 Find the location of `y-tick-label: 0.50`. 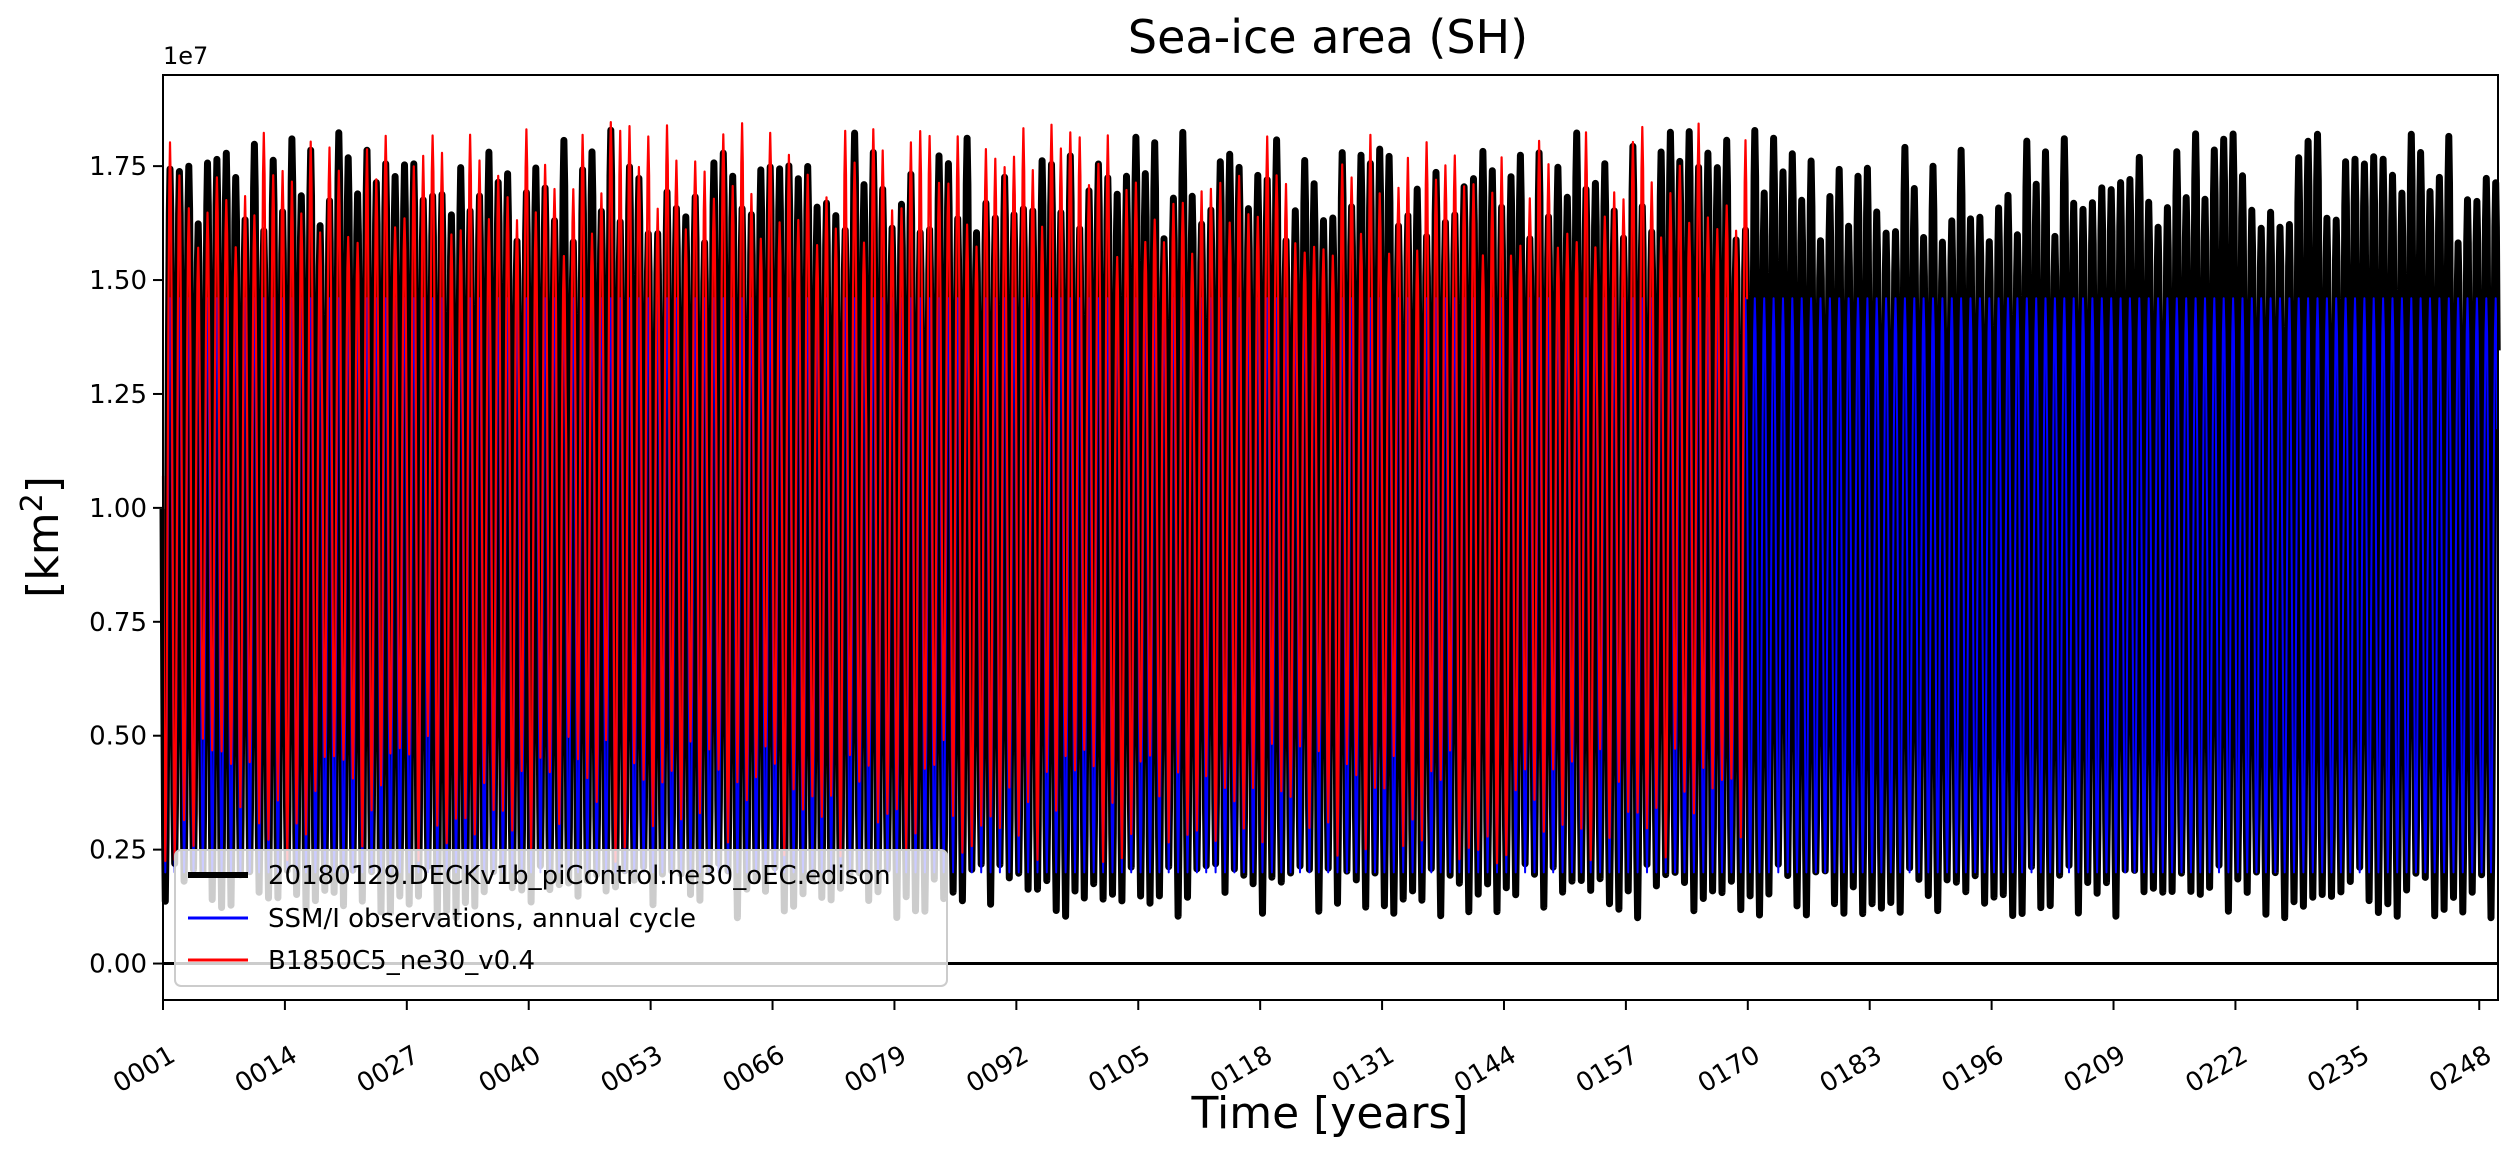

y-tick-label: 0.50 is located at coordinates (118, 737).